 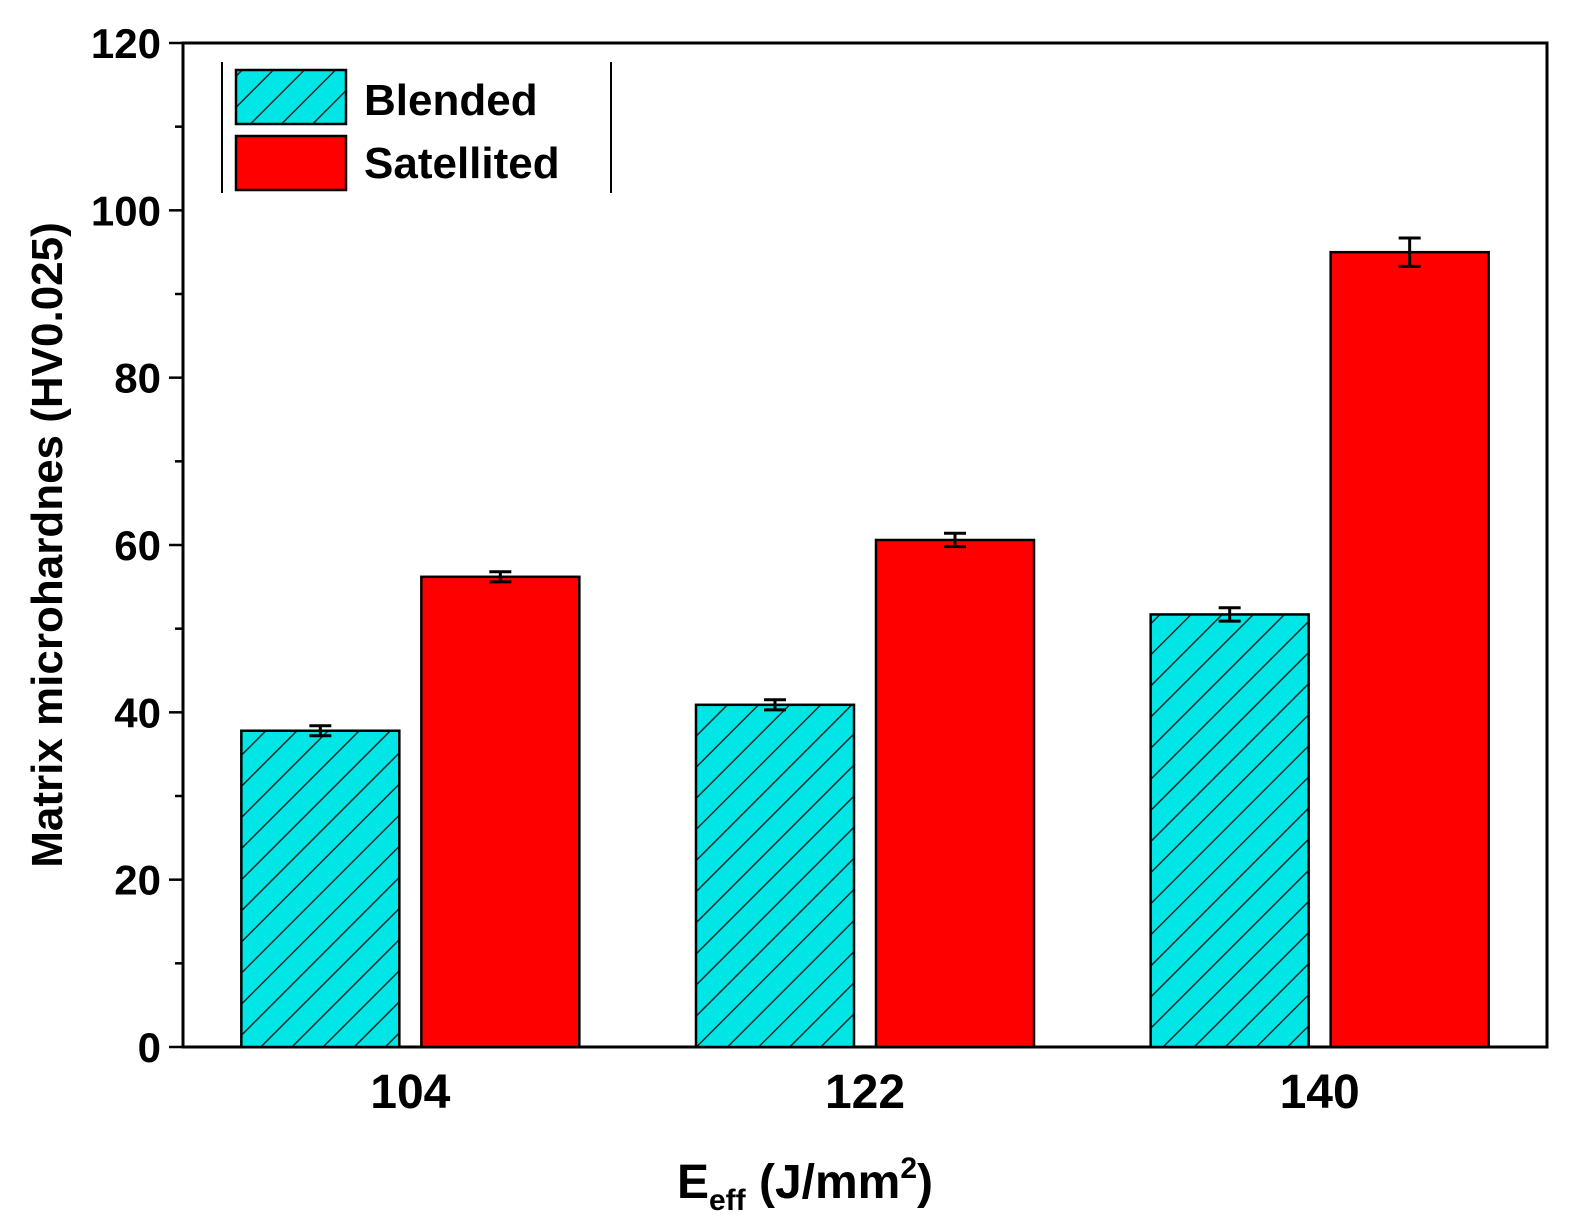 I want to click on y-tick-label: 120, so click(x=126, y=43).